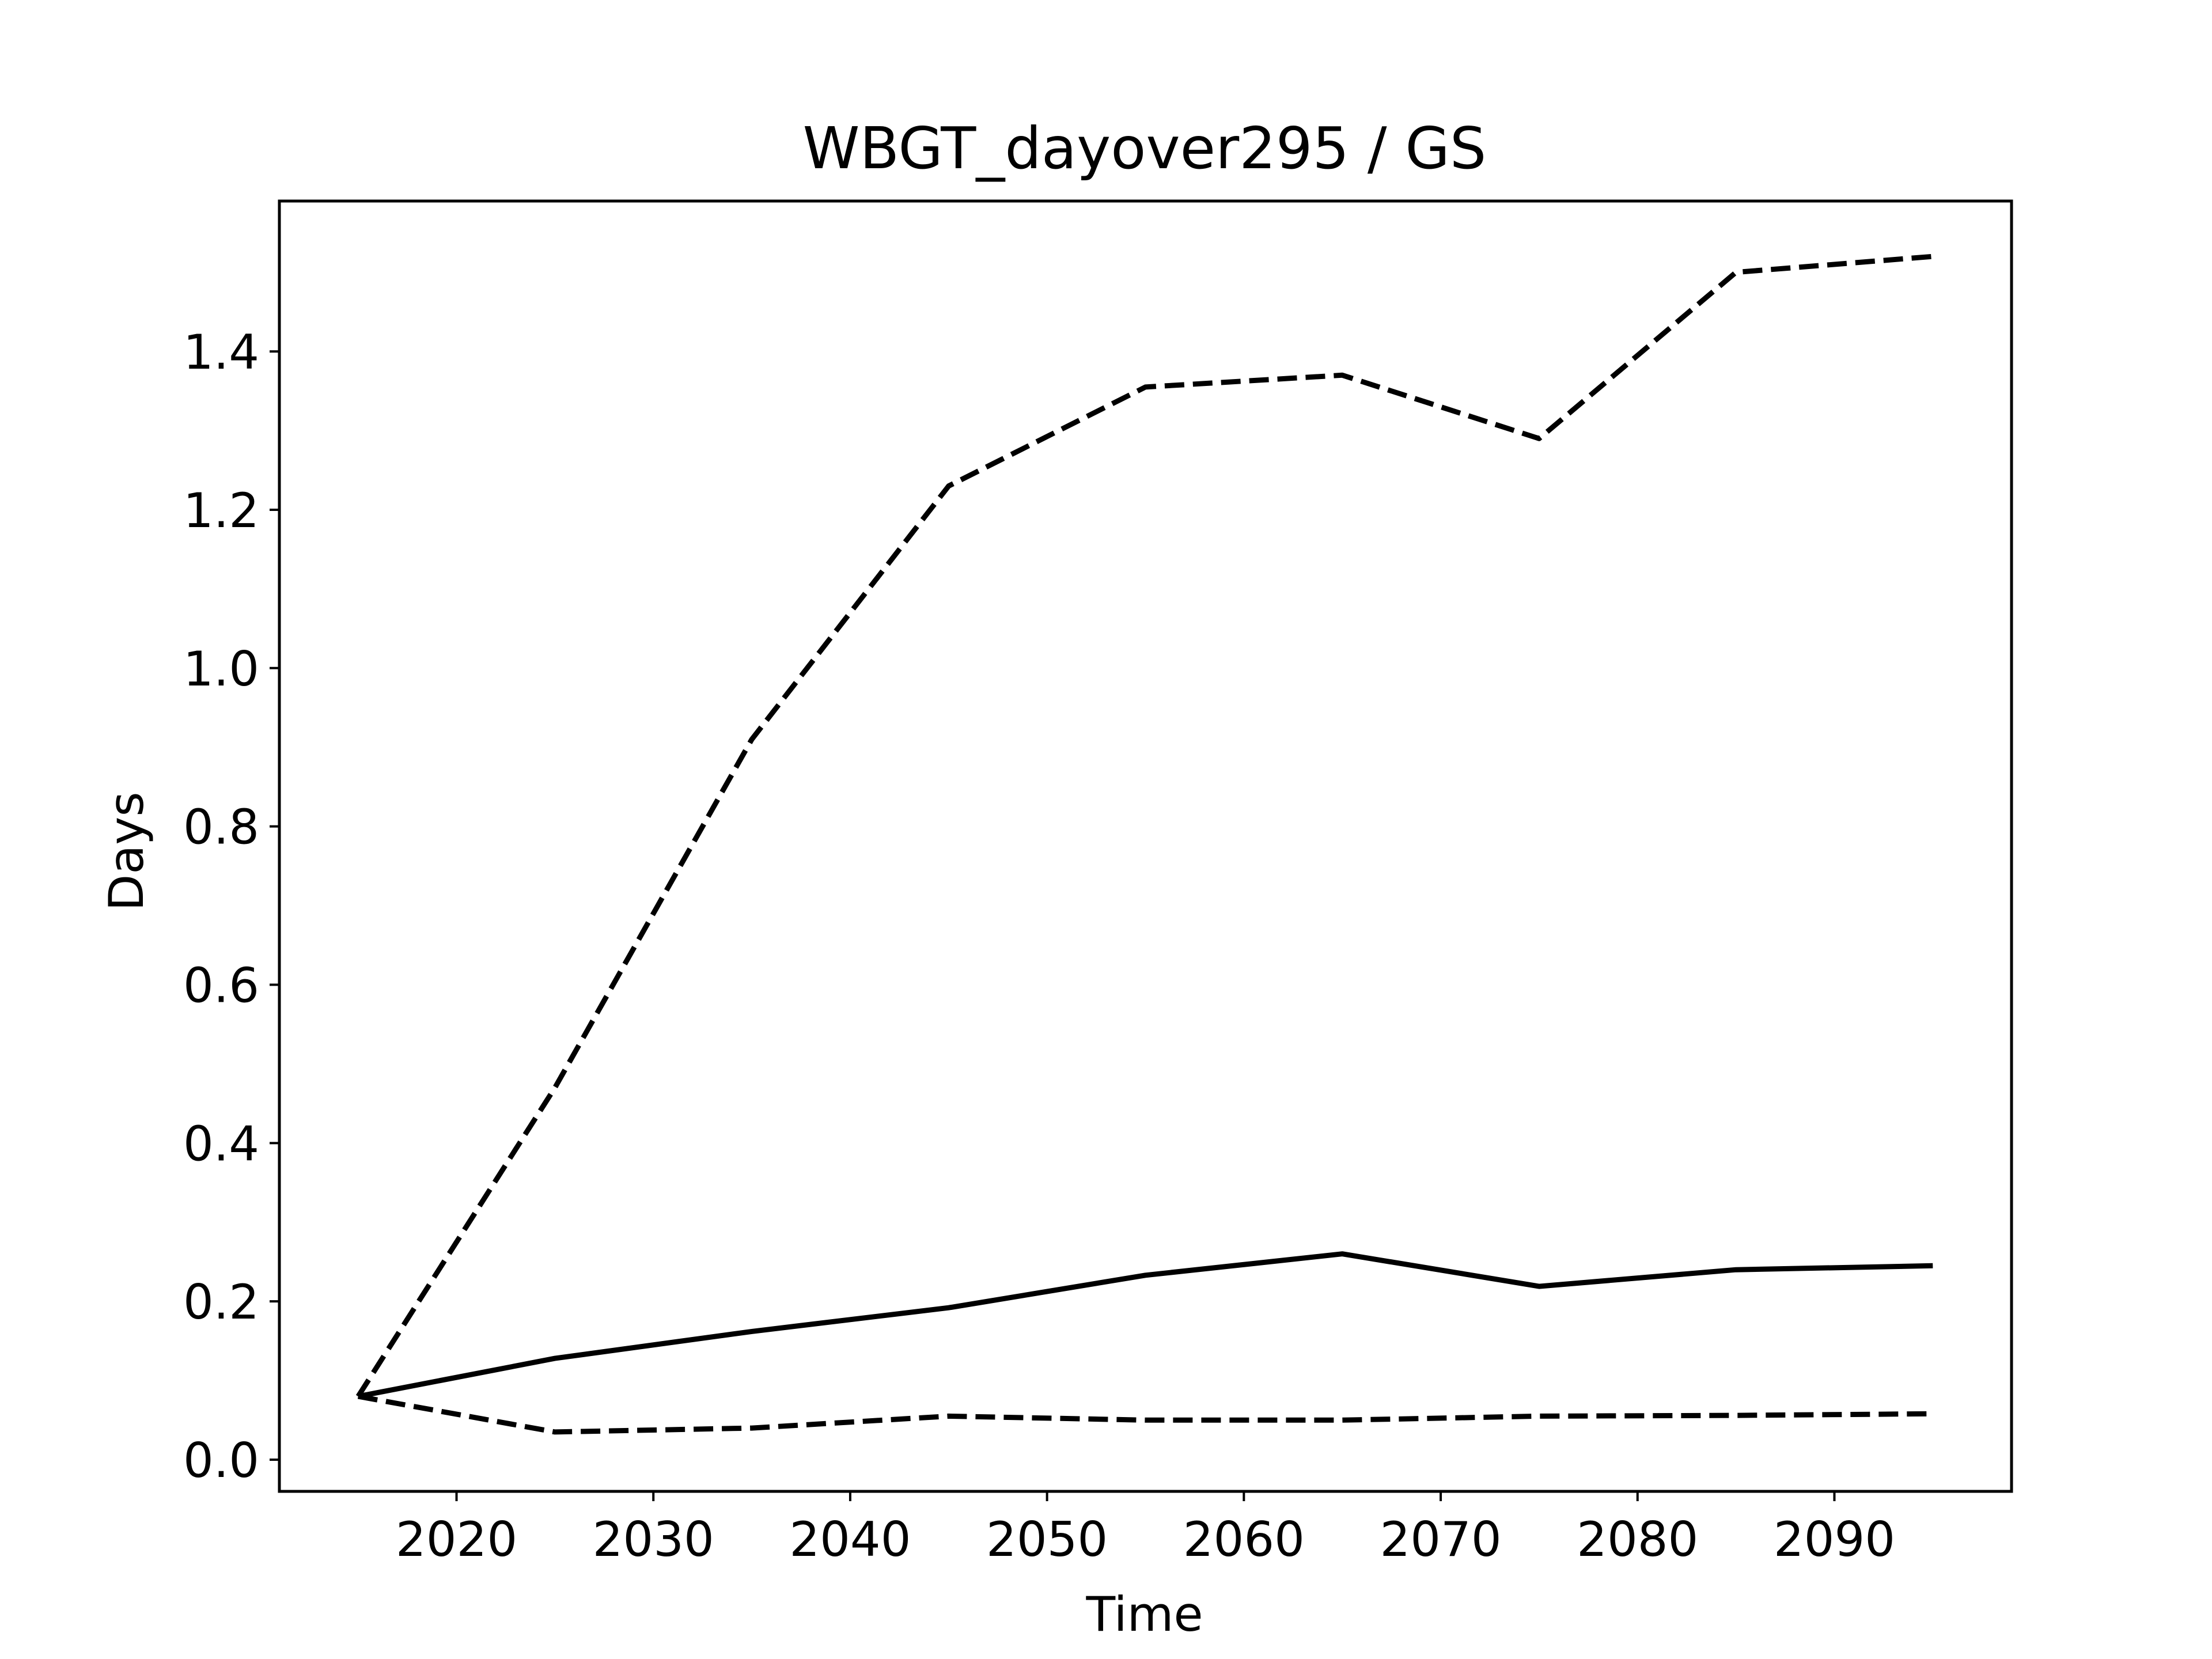 The height and width of the screenshot is (1659, 2212). I want to click on y-tick-label-2: 0.4, so click(221, 1144).